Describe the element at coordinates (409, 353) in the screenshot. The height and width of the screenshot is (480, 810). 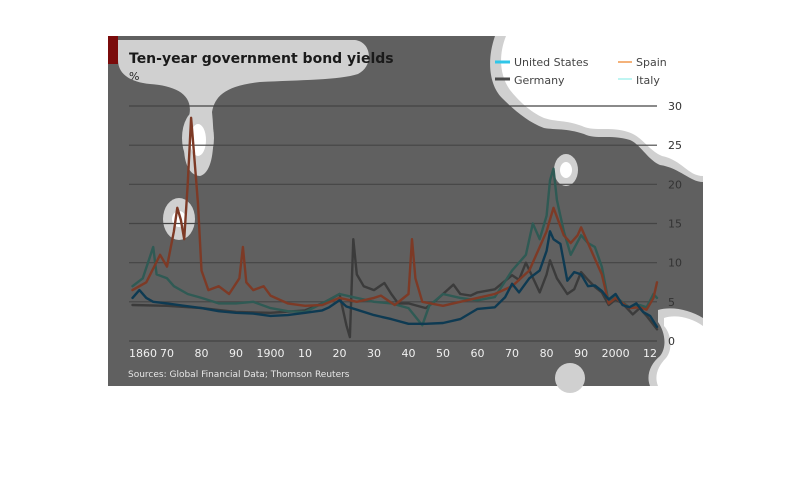
I see `x-tick-label: 40` at that location.